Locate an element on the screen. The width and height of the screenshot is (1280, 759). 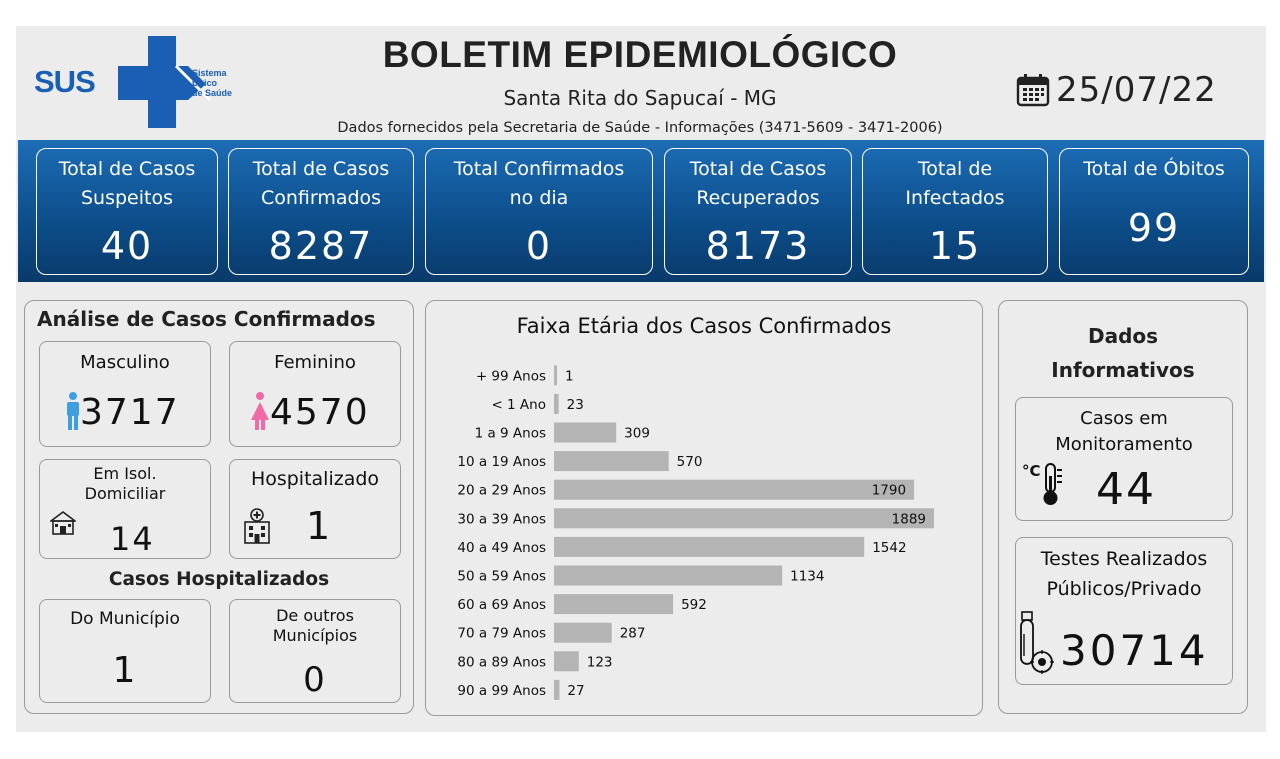
male-person-icon is located at coordinates (73, 411).